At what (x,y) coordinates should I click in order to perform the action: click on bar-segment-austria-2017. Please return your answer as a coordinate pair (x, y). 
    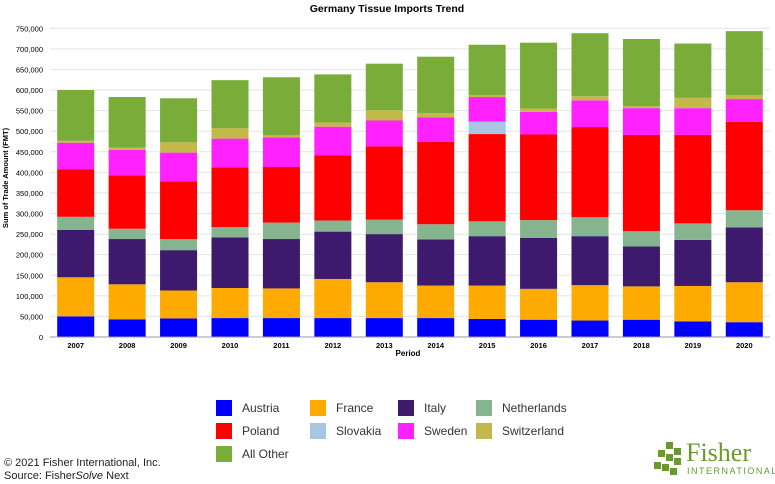
    Looking at the image, I should click on (590, 328).